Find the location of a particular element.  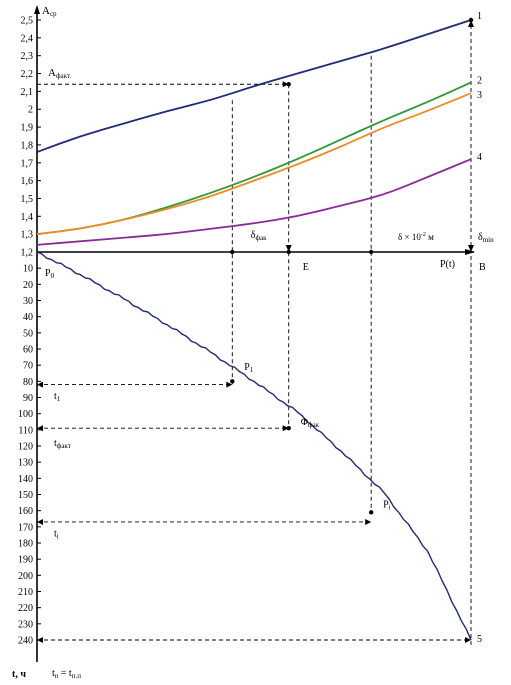

t-tick-label: 170 is located at coordinates (25, 527).